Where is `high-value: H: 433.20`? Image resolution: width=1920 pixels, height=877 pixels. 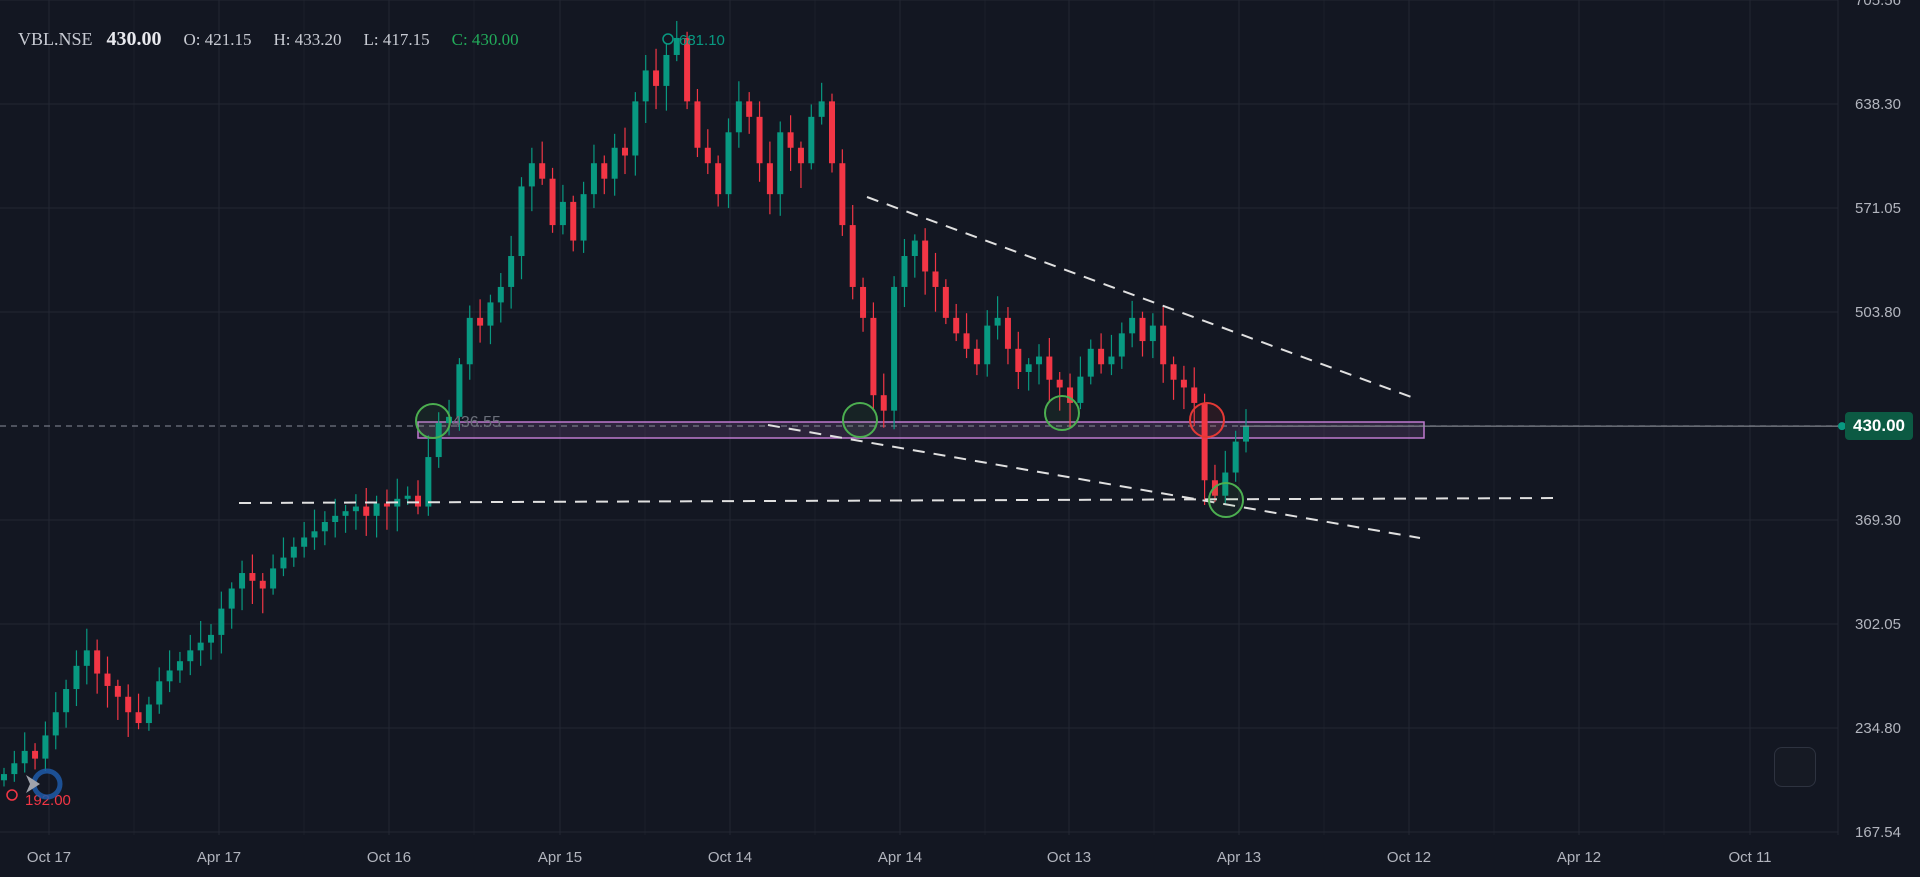
high-value: H: 433.20 is located at coordinates (307, 39).